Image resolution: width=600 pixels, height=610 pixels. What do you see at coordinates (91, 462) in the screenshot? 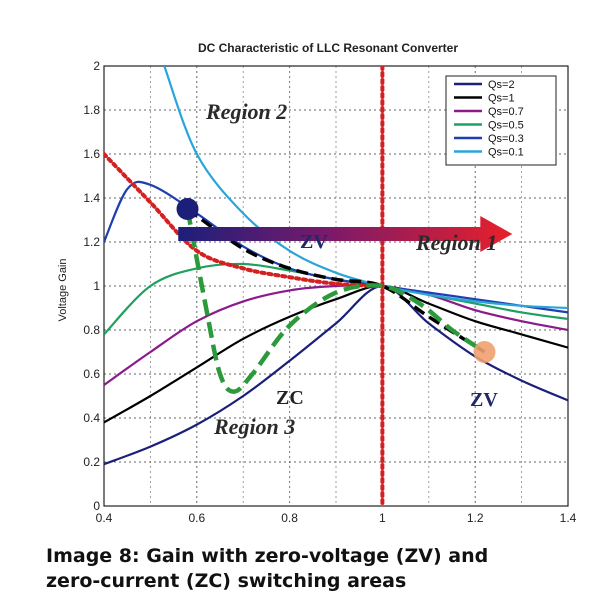
I see `y-tick-label-1: 0.2` at bounding box center [91, 462].